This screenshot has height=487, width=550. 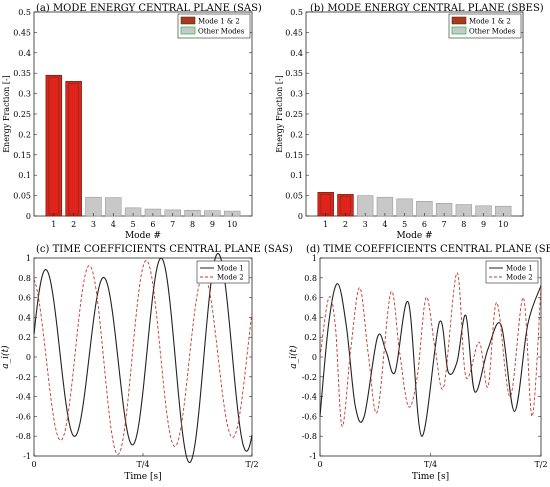 What do you see at coordinates (294, 73) in the screenshot?
I see `y-tick-label: 0.35` at bounding box center [294, 73].